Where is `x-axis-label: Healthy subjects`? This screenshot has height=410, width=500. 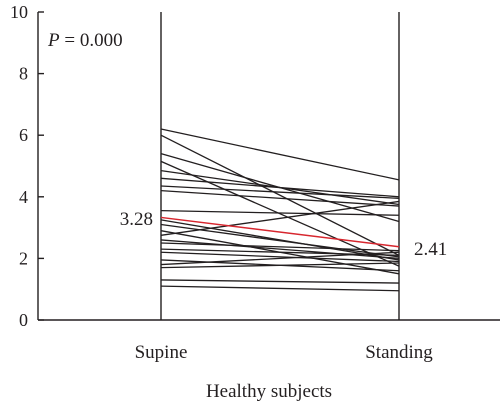
x-axis-label: Healthy subjects is located at coordinates (269, 391).